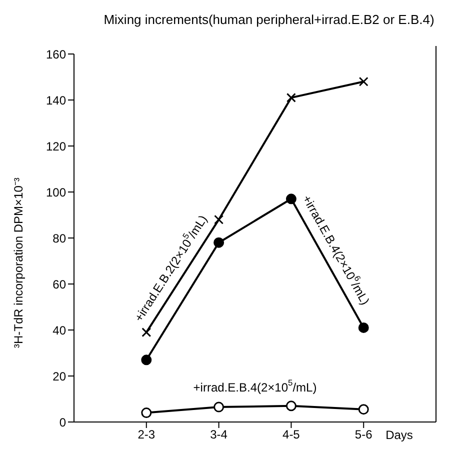  What do you see at coordinates (269, 19) in the screenshot?
I see `chart-title: Mixing increments(human peripheral+irrad.E.B2 or E.B.4)` at bounding box center [269, 19].